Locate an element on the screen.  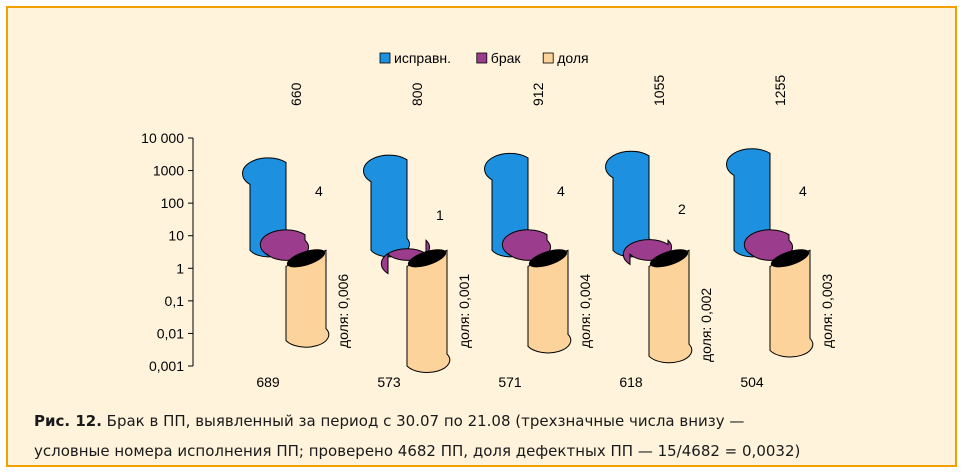
y-tick-label: 0,1 is located at coordinates (175, 301).